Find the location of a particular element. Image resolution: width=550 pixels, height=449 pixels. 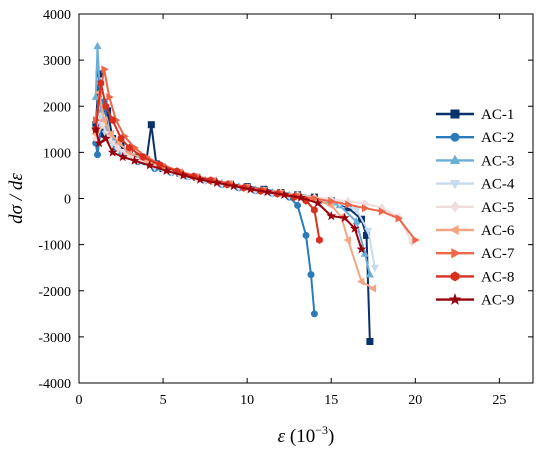

y-tick-label: 4000 is located at coordinates (57, 15).